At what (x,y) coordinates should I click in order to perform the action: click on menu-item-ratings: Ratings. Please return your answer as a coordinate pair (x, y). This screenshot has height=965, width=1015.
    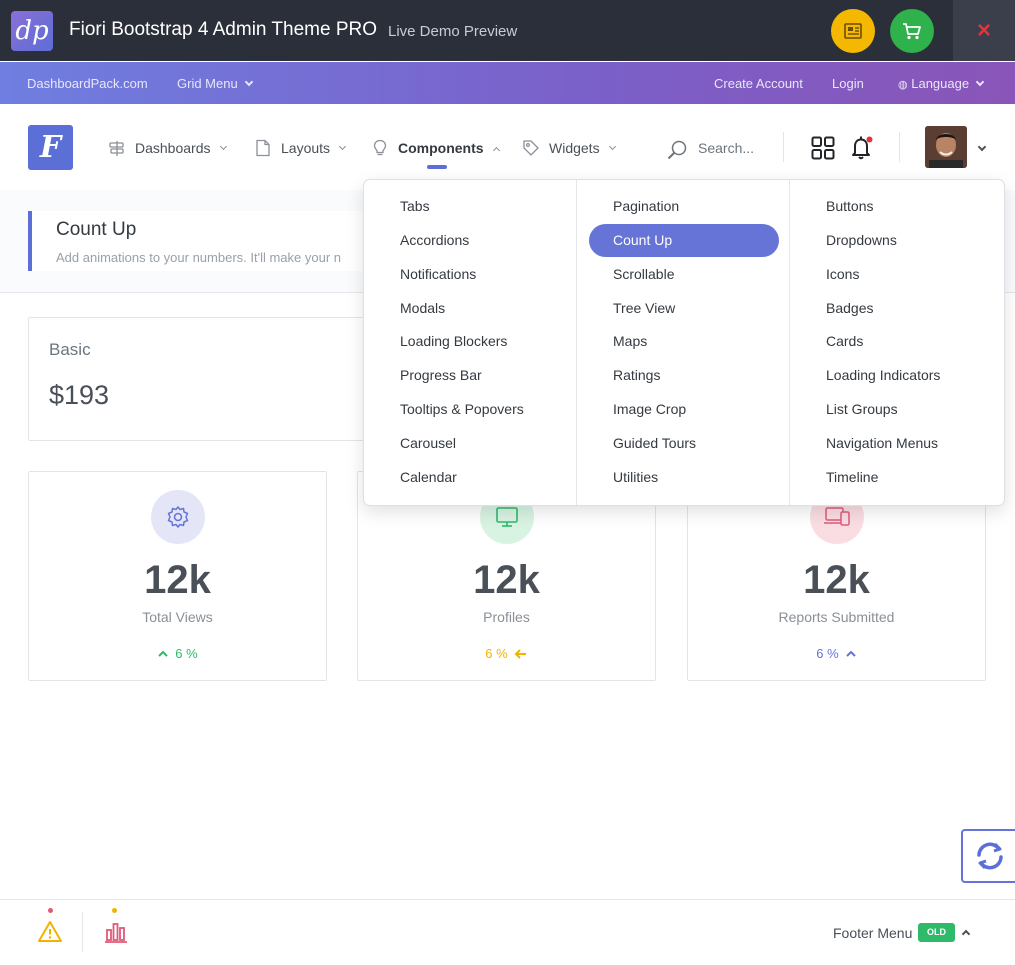
    Looking at the image, I should click on (637, 375).